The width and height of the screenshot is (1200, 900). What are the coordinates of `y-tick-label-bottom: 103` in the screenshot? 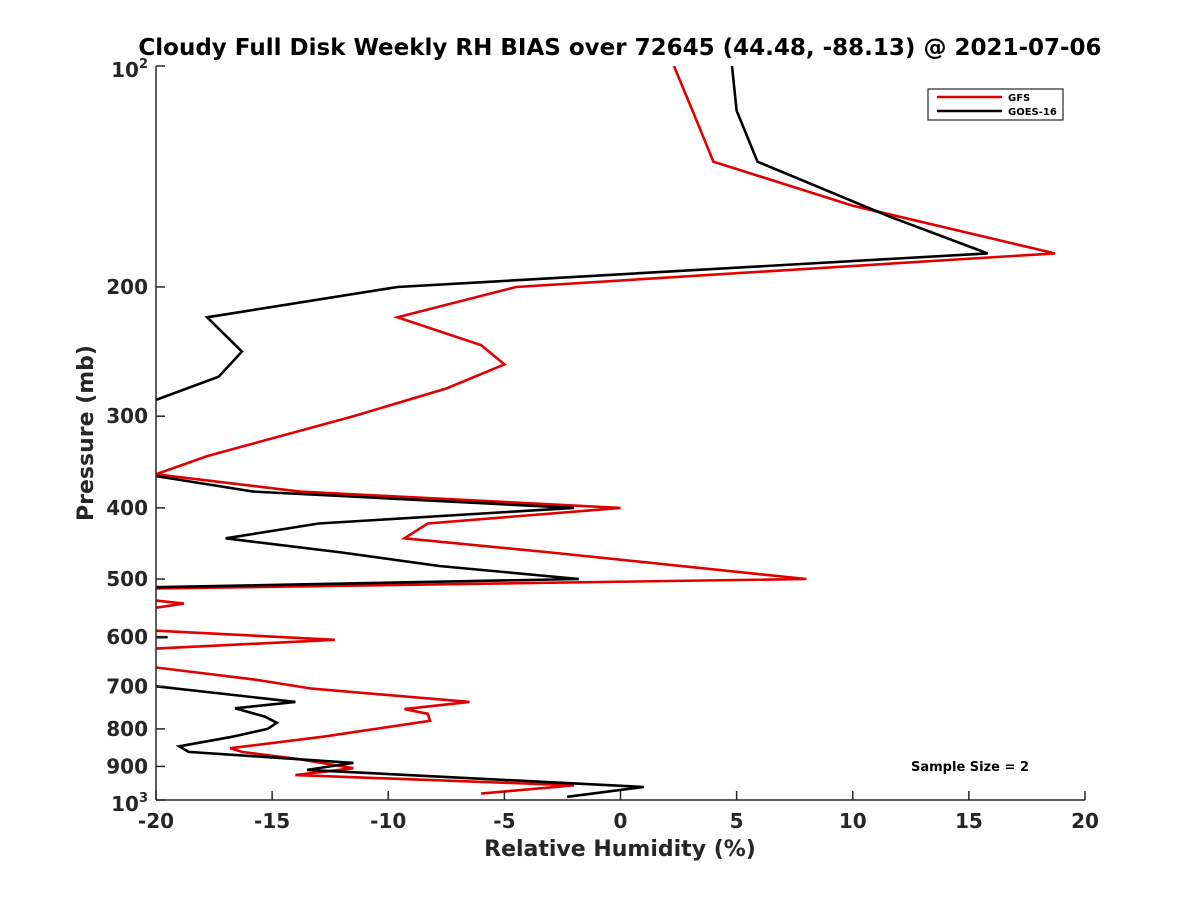 It's located at (129, 803).